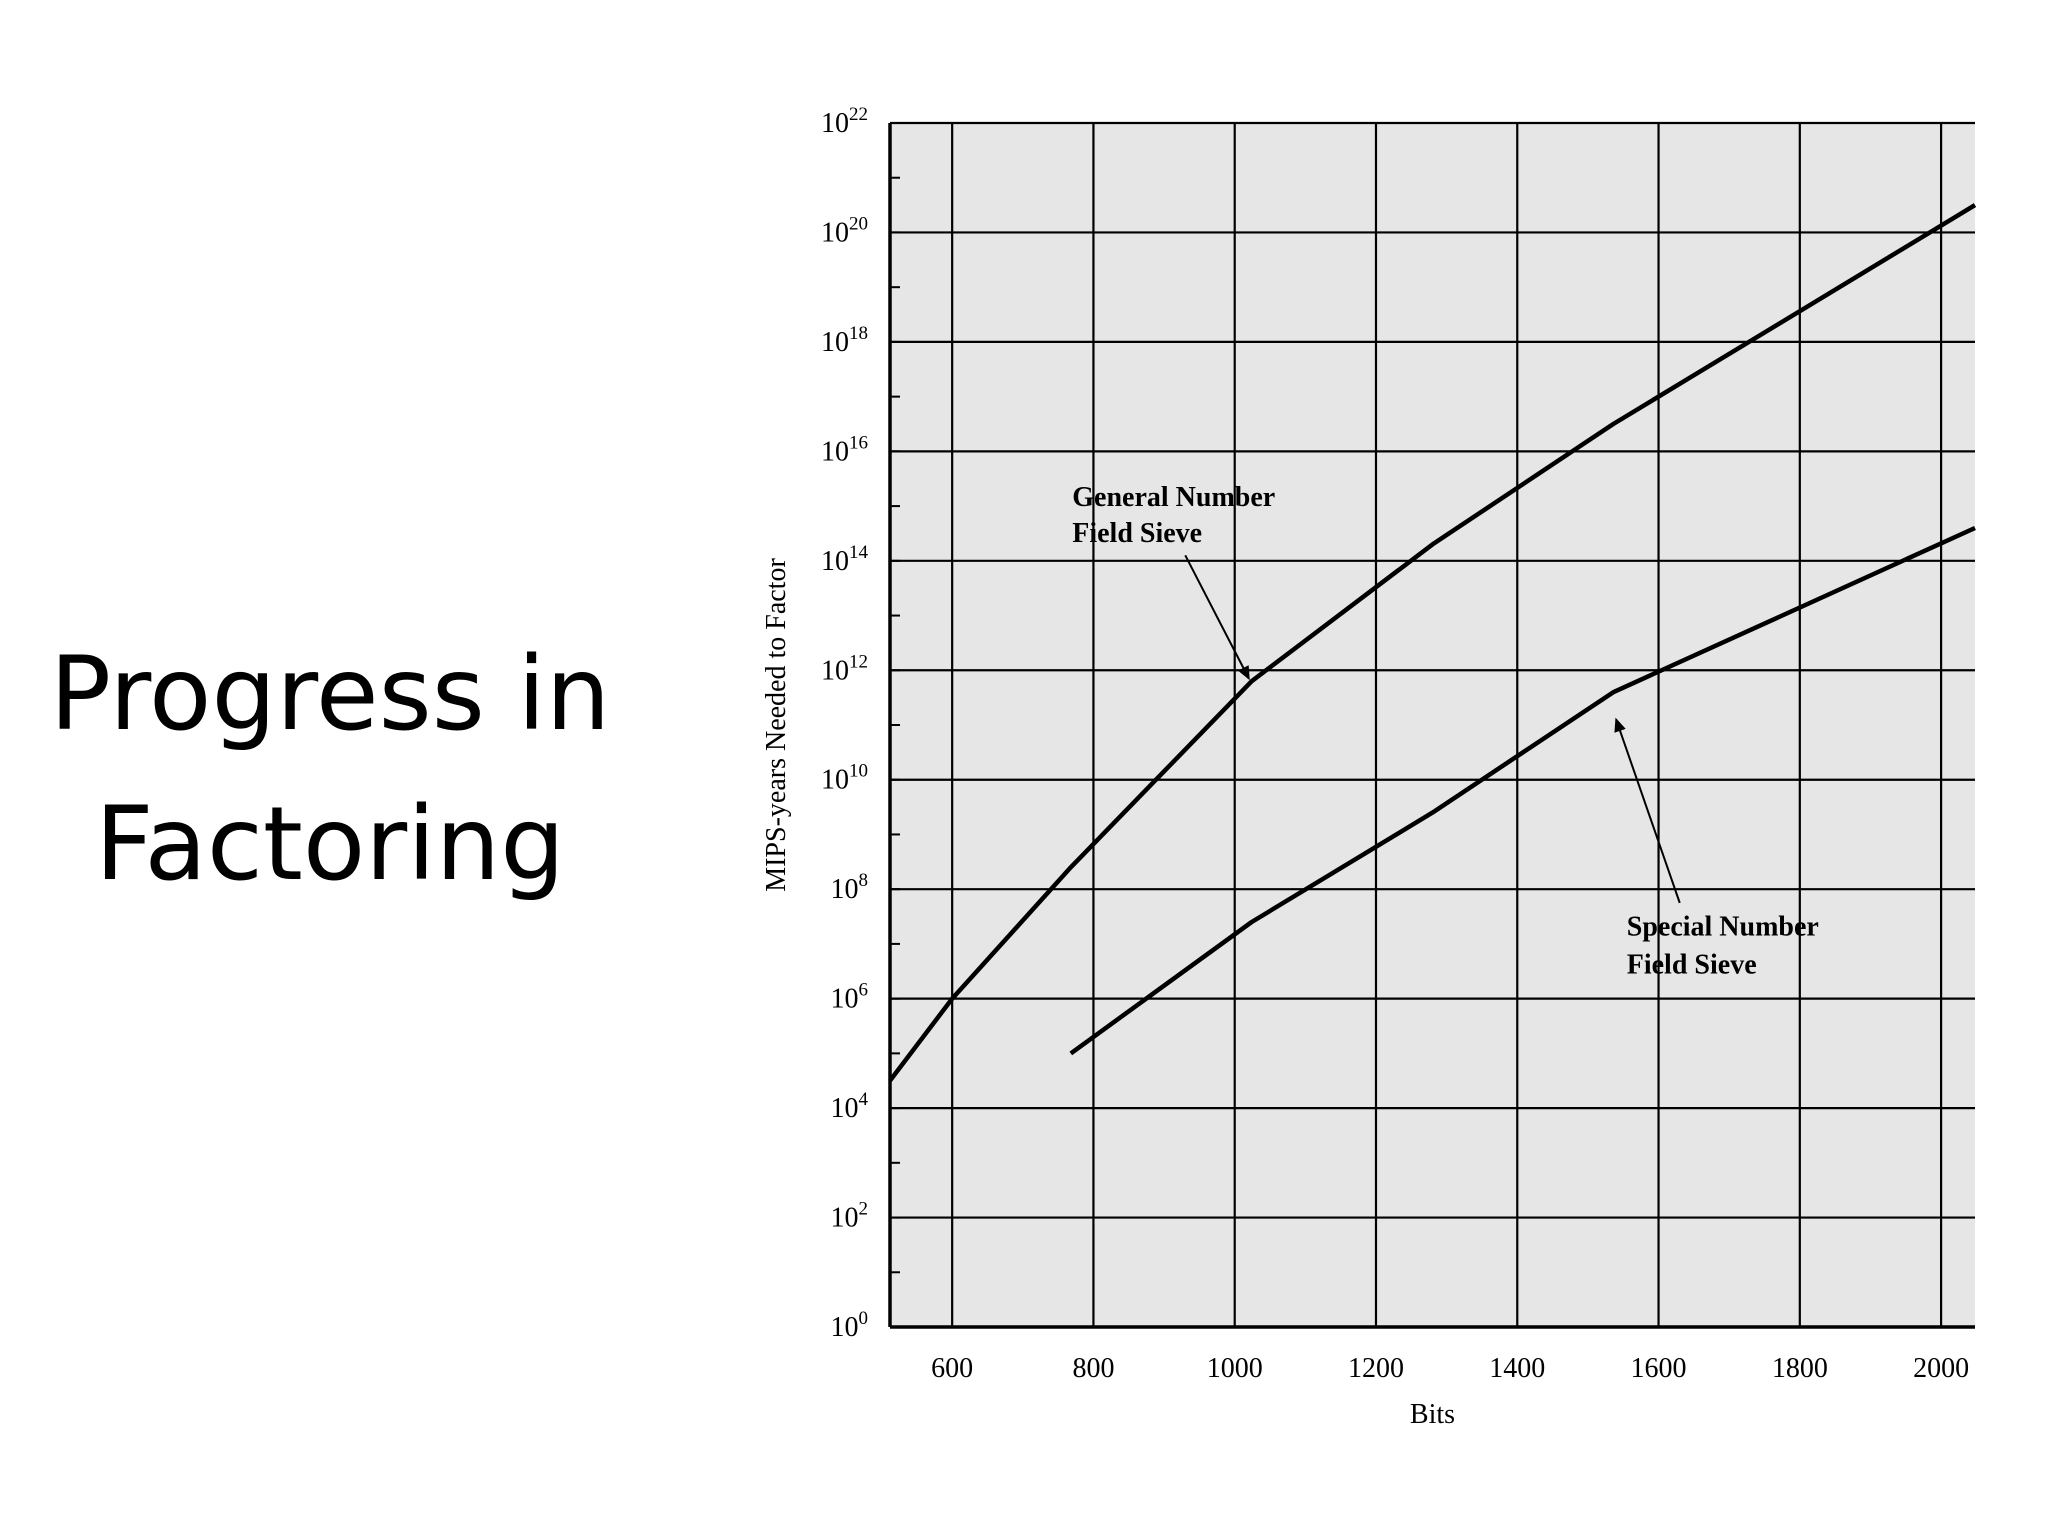  I want to click on y-tick-label: 10¹⁸, so click(844, 340).